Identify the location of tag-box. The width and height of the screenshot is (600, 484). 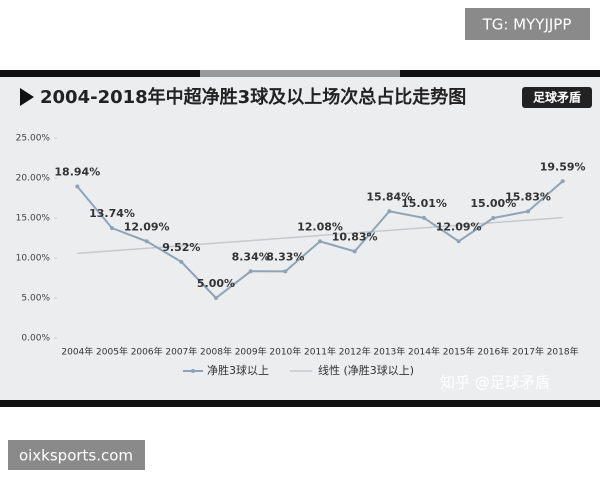
(527, 24).